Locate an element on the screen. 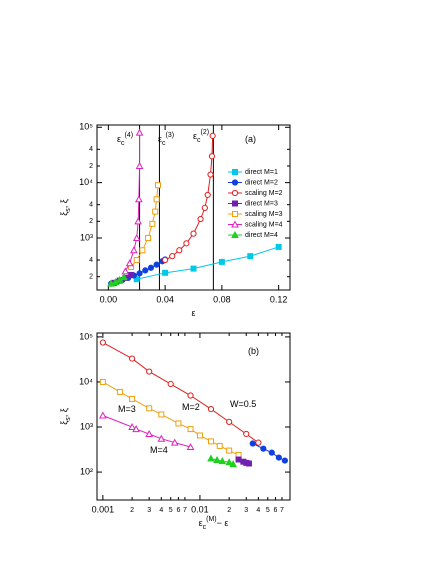 The height and width of the screenshot is (564, 436). x-tick-label: 6 is located at coordinates (178, 510).